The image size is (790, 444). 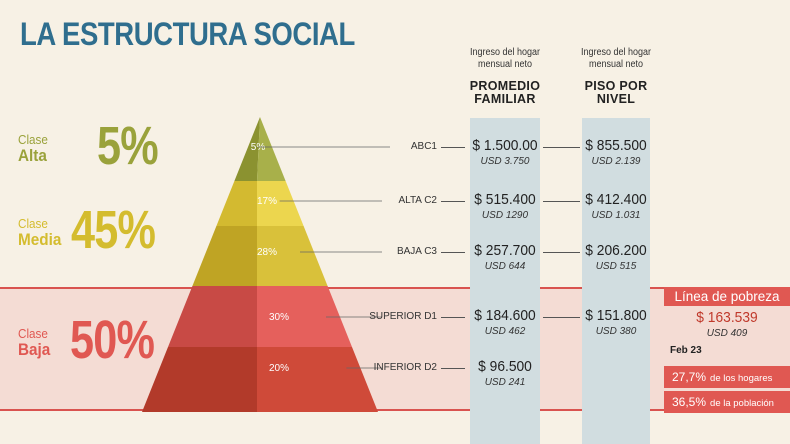 I want to click on promedio-usd: USD 3.750, so click(x=505, y=161).